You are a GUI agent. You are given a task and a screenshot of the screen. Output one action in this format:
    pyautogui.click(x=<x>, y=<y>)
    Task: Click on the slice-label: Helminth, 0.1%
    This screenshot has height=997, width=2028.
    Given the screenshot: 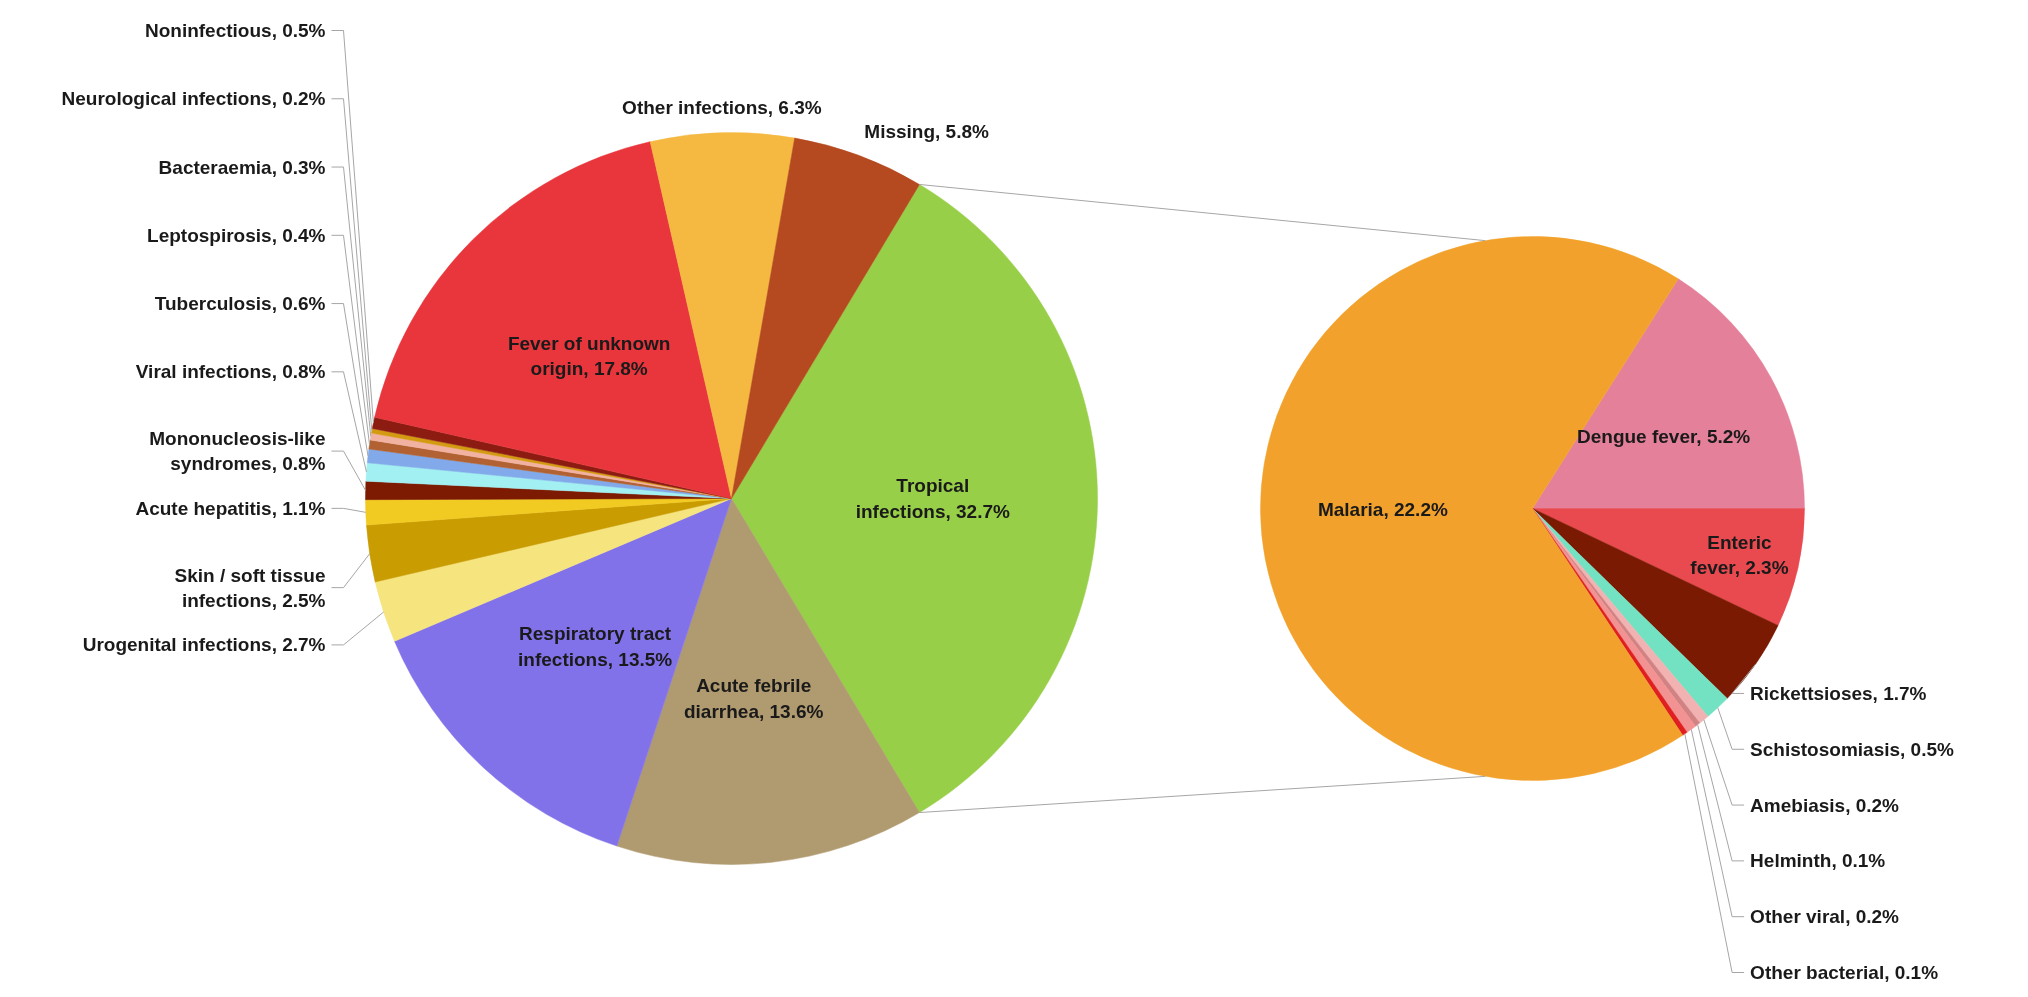 What is the action you would take?
    pyautogui.click(x=1818, y=861)
    